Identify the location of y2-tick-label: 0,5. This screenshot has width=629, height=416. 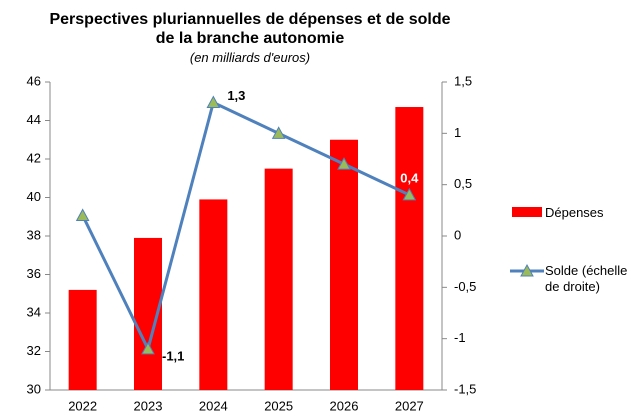
(463, 183).